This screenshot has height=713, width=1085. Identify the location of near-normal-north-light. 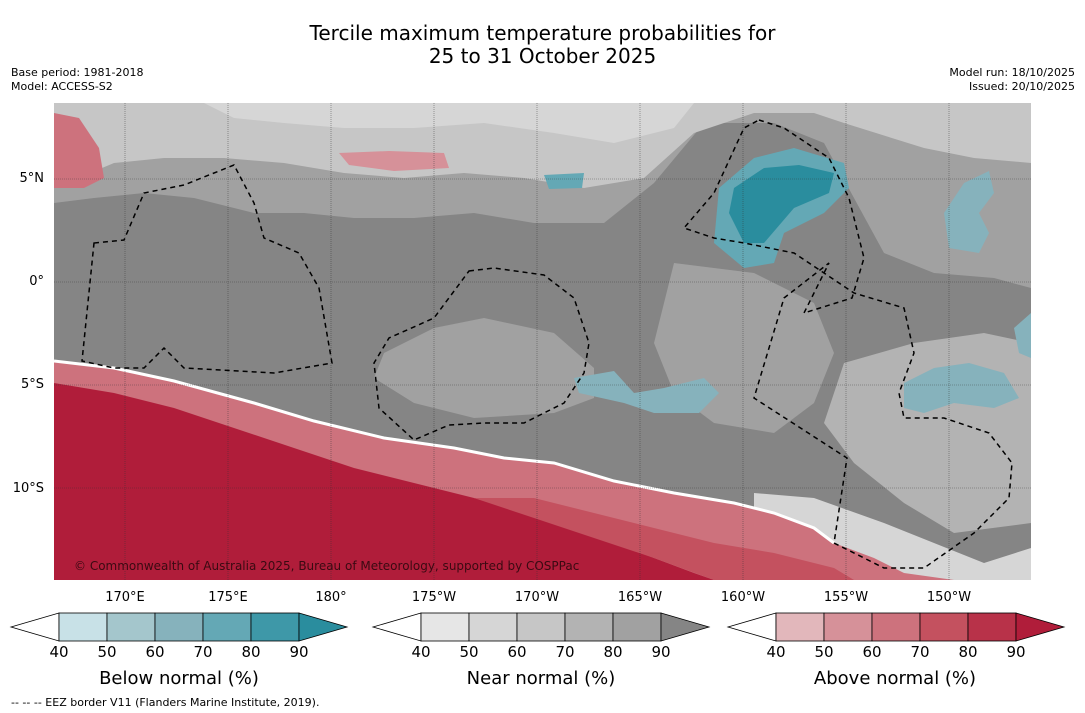
(542, 145).